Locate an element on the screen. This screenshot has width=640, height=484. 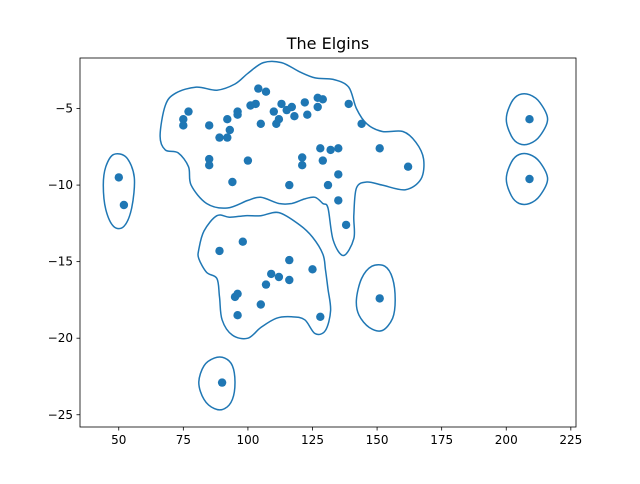
x-tick-label: 50 is located at coordinates (118, 440).